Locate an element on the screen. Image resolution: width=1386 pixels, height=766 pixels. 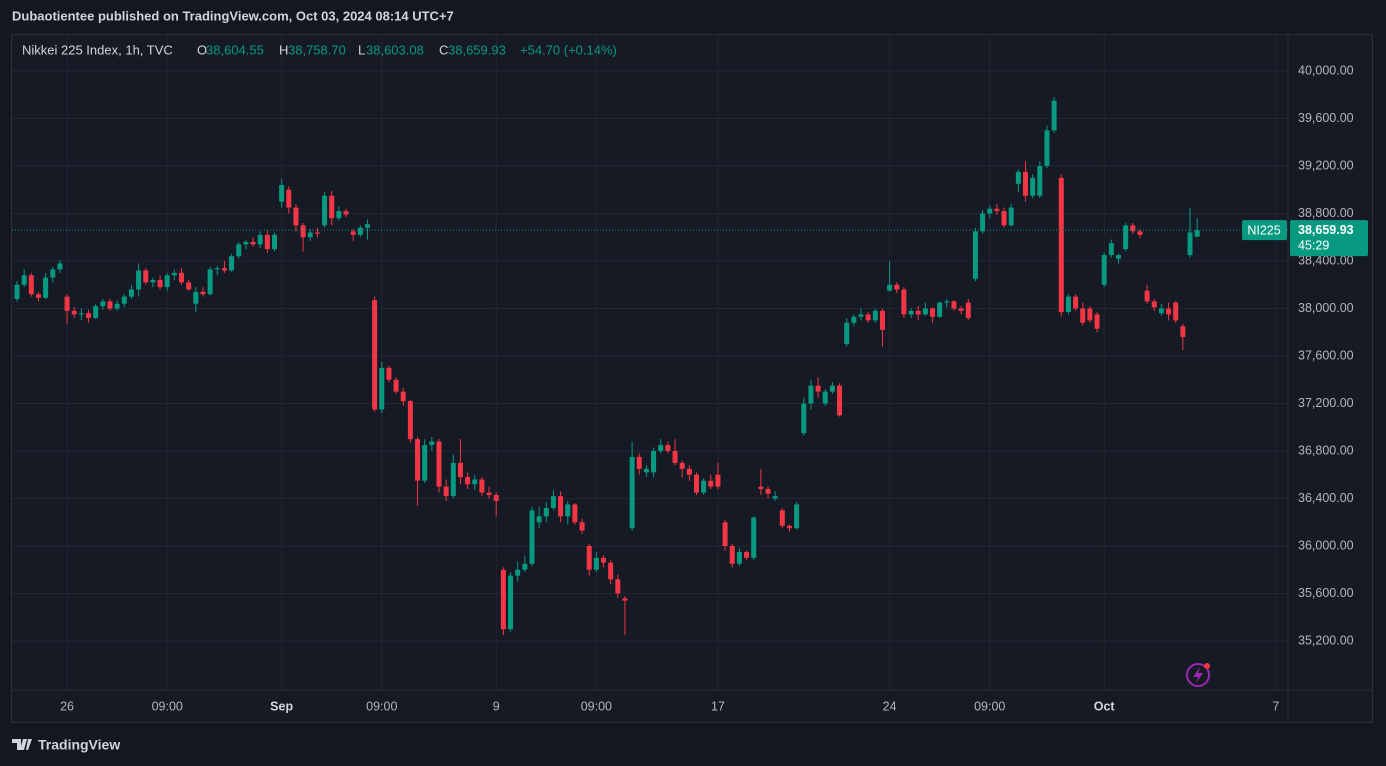
alert-icon is located at coordinates (1198, 675).